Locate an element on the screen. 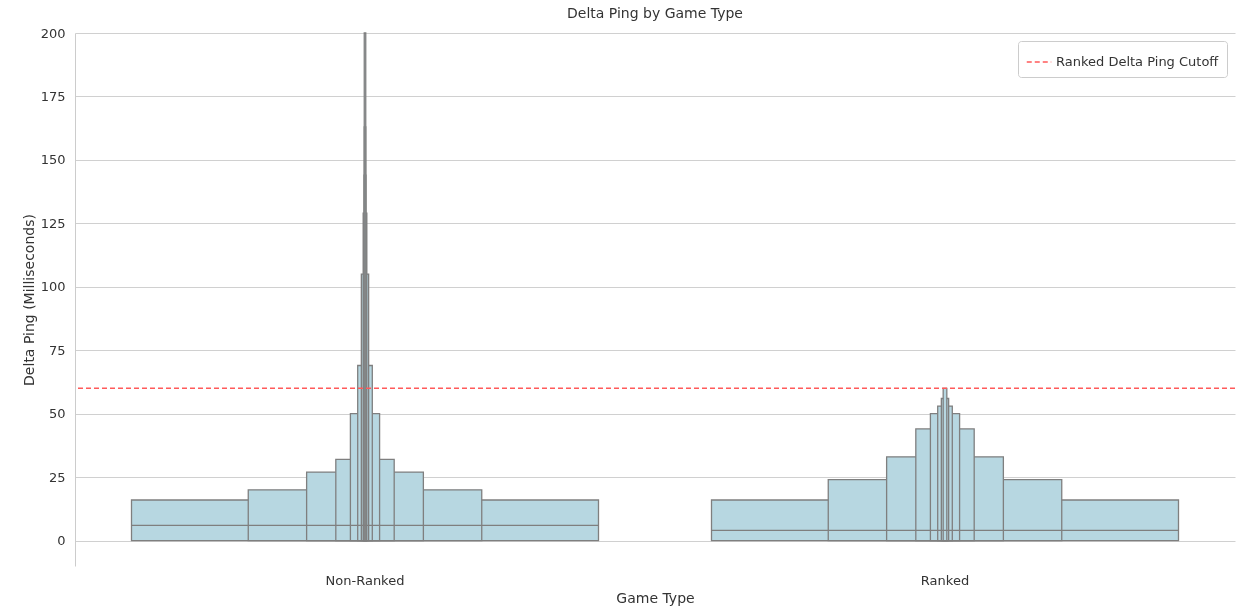 The width and height of the screenshot is (1243, 614). y-tick-label: 50 is located at coordinates (57, 414).